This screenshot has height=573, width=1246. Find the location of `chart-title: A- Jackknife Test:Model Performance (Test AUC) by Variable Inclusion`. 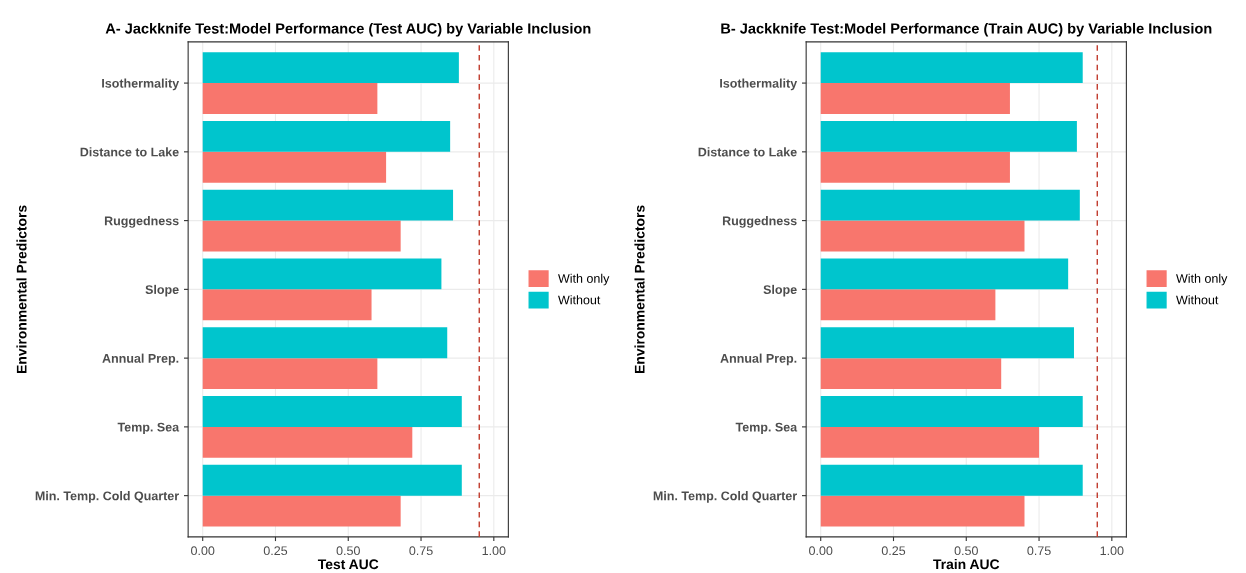

chart-title: A- Jackknife Test:Model Performance (Test AUC) by Variable Inclusion is located at coordinates (348, 29).